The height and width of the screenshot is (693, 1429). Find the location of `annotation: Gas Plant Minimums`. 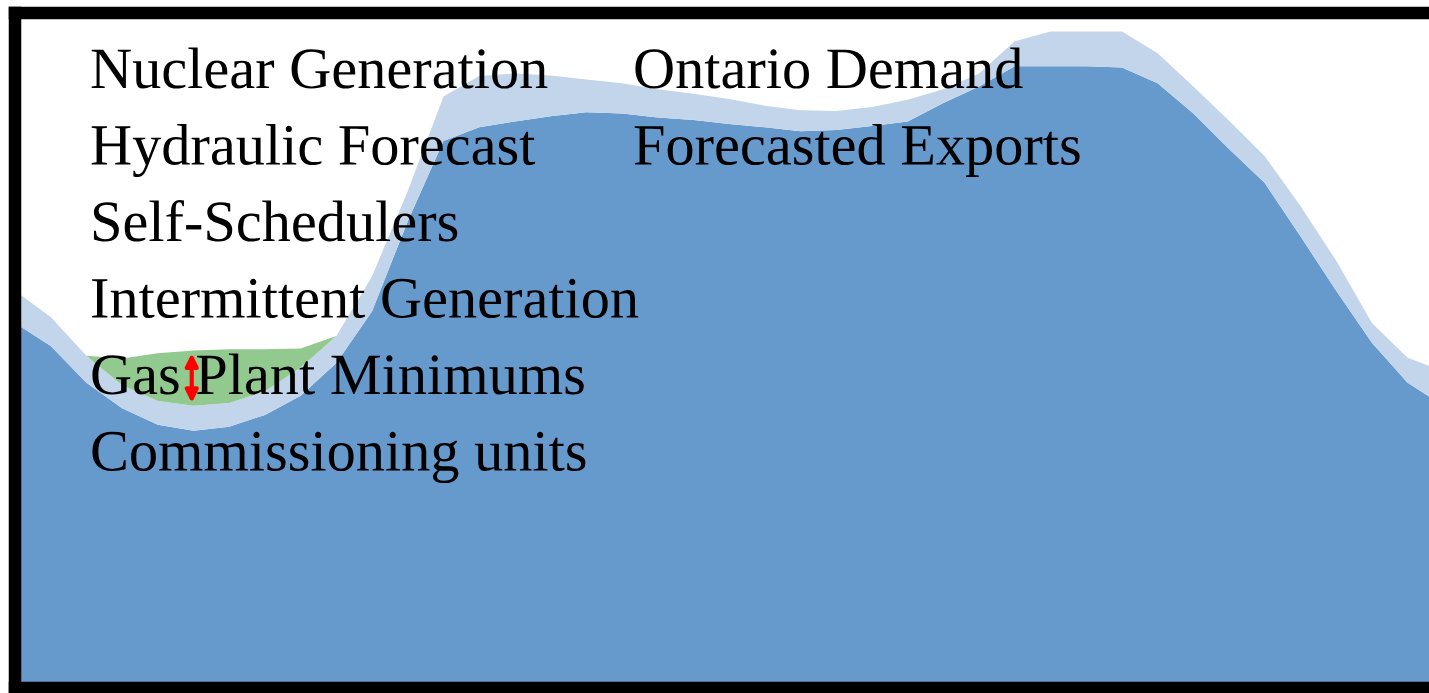

annotation: Gas Plant Minimums is located at coordinates (338, 374).